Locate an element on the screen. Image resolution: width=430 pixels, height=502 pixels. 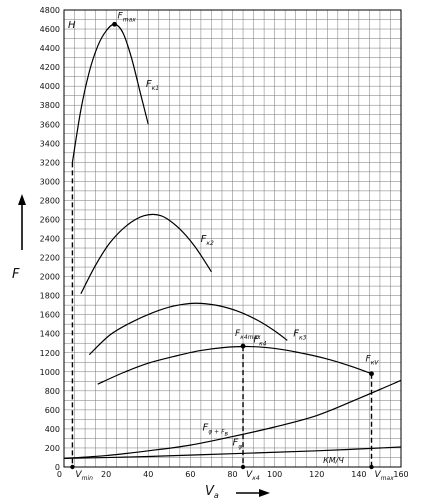
y-tick-label: 4600 is located at coordinates (50, 29).